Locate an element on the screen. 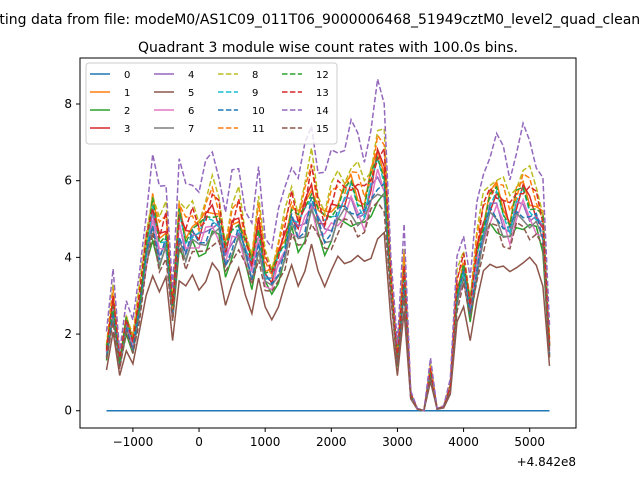  legend-label-3: 3 is located at coordinates (127, 129).